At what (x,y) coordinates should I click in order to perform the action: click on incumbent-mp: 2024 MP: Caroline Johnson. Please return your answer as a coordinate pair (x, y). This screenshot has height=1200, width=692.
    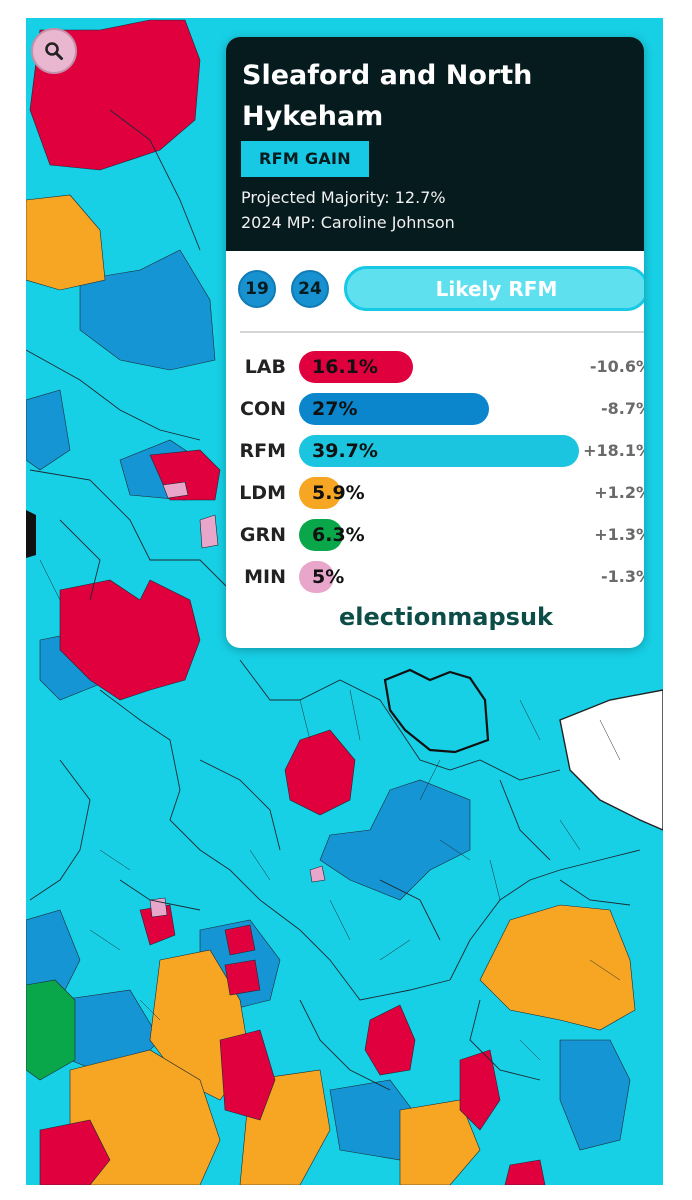
    Looking at the image, I should click on (348, 222).